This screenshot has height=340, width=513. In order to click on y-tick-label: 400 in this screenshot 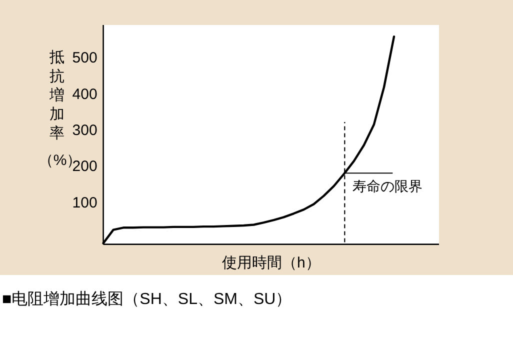, I will do `click(85, 94)`.